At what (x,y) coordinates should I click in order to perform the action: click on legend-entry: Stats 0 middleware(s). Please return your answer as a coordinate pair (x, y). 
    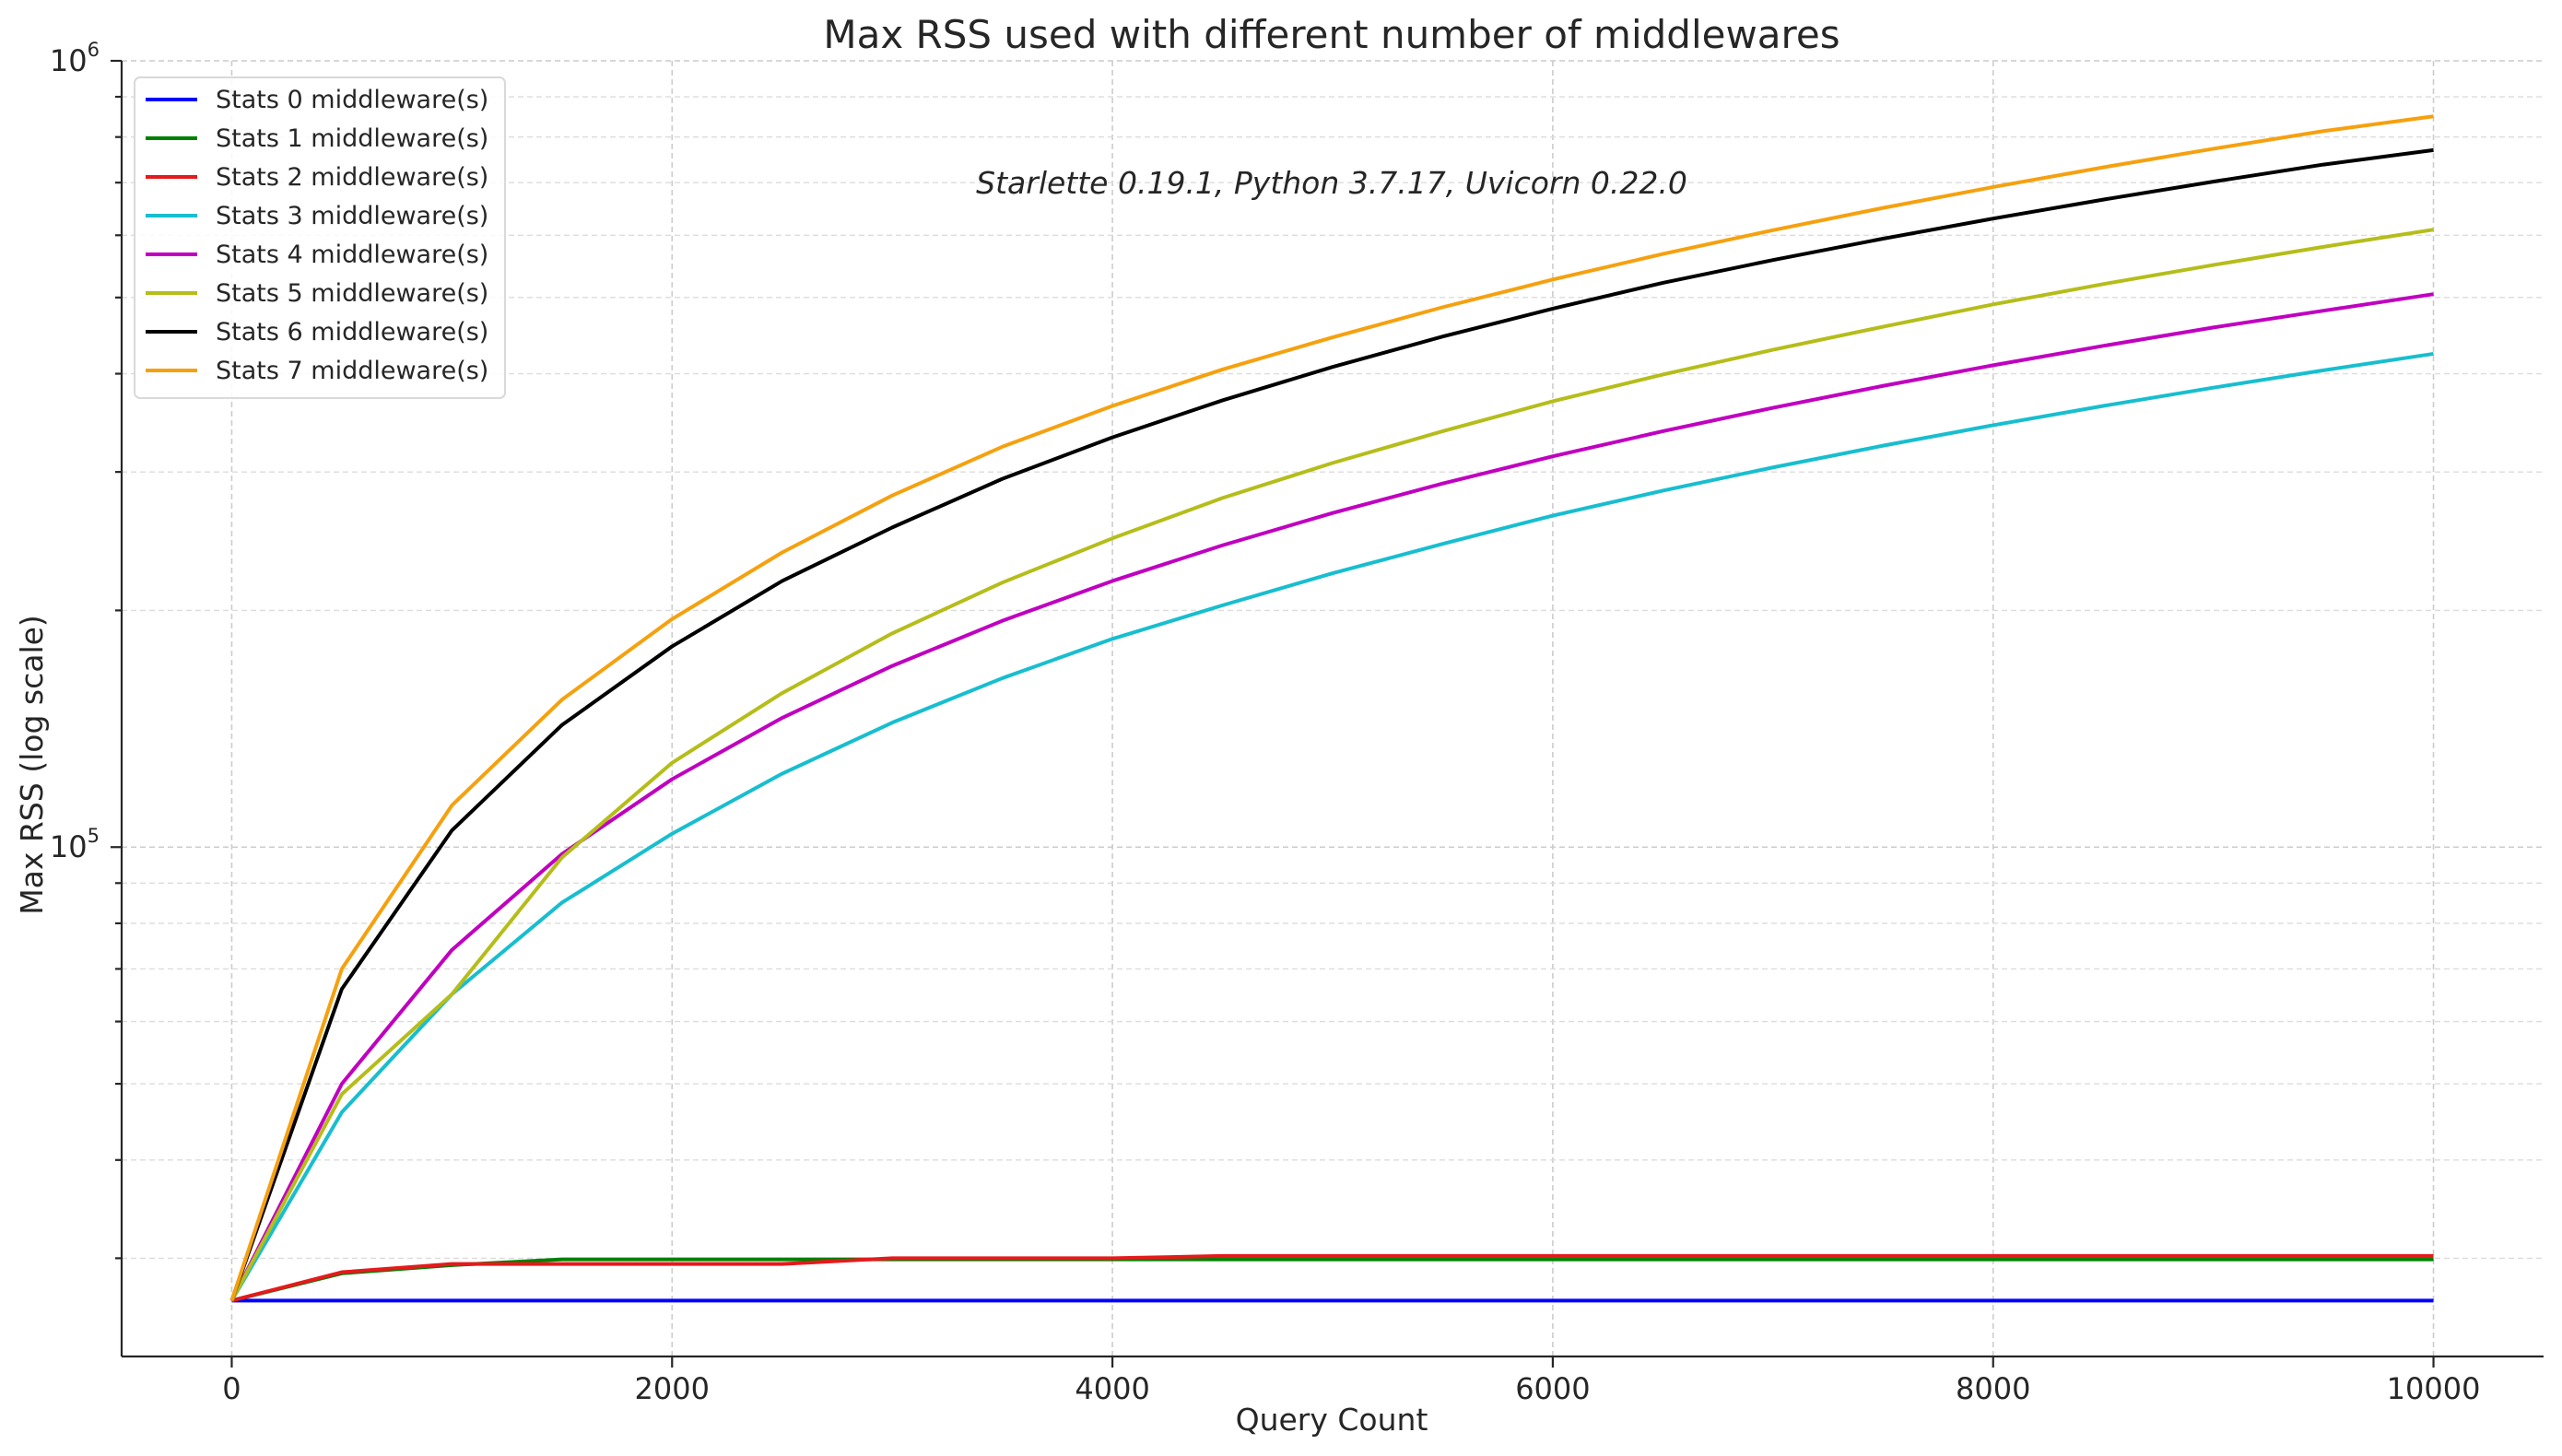
    Looking at the image, I should click on (352, 100).